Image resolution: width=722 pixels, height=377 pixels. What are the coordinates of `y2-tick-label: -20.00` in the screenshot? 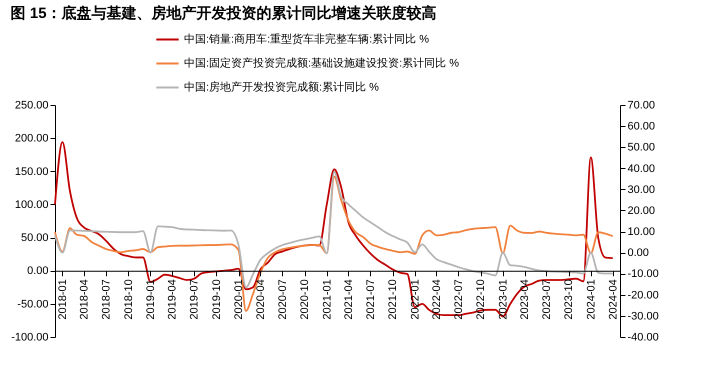 It's located at (643, 295).